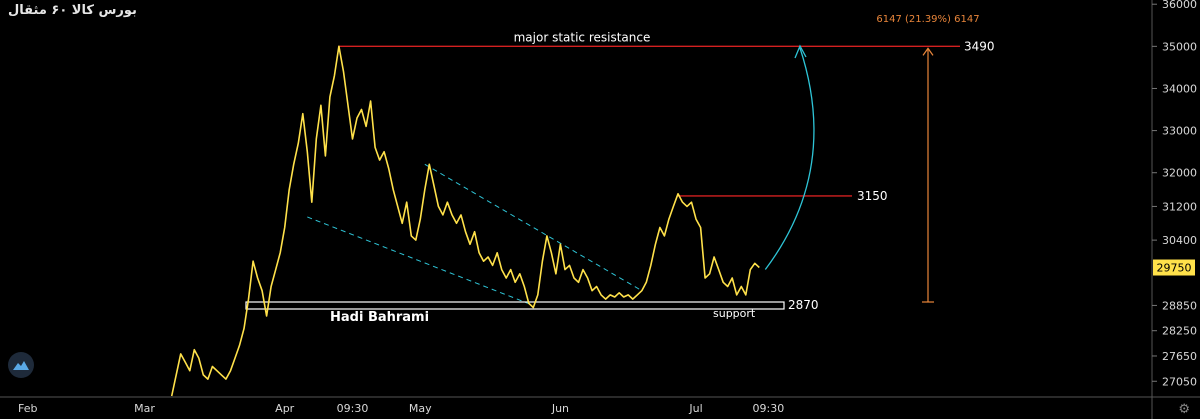  What do you see at coordinates (1179, 46) in the screenshot?
I see `y-tick-label: 35000` at bounding box center [1179, 46].